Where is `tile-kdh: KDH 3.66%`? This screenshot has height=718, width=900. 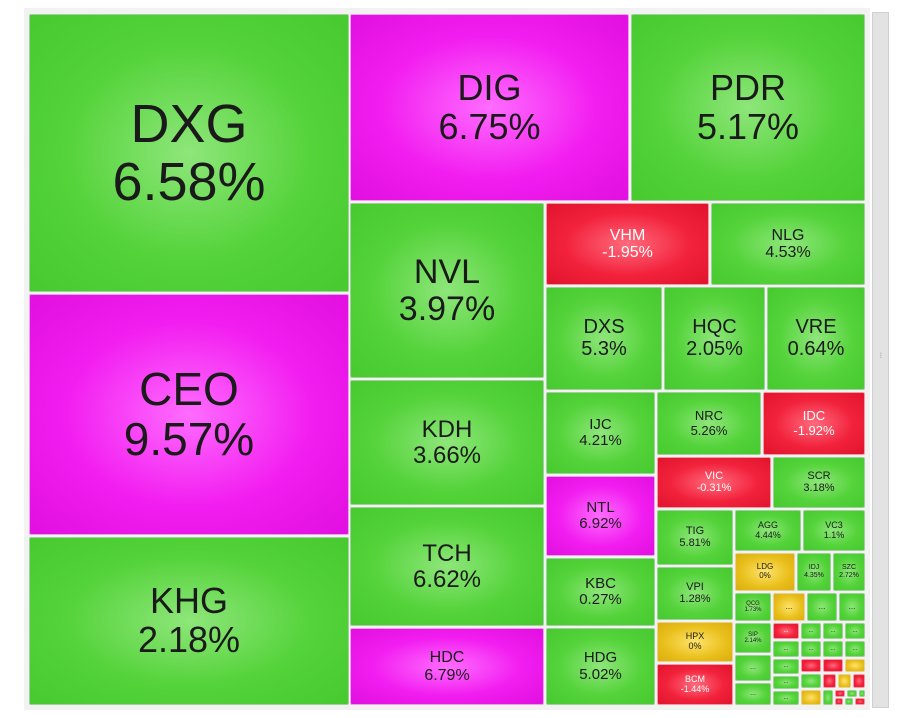
tile-kdh: KDH 3.66% is located at coordinates (447, 442).